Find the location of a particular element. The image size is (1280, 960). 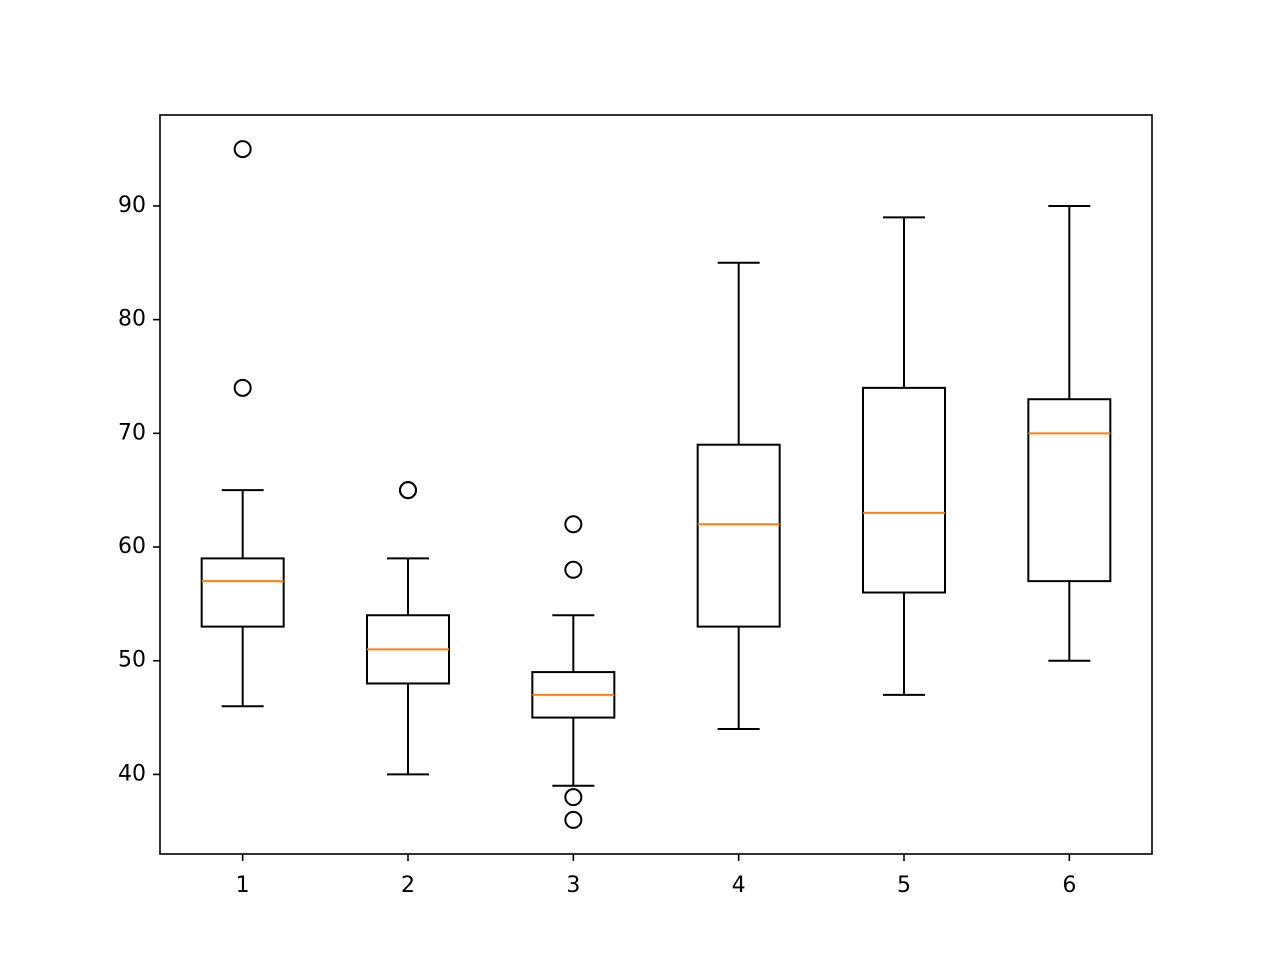

y-tick-label-70: 70 is located at coordinates (132, 432).